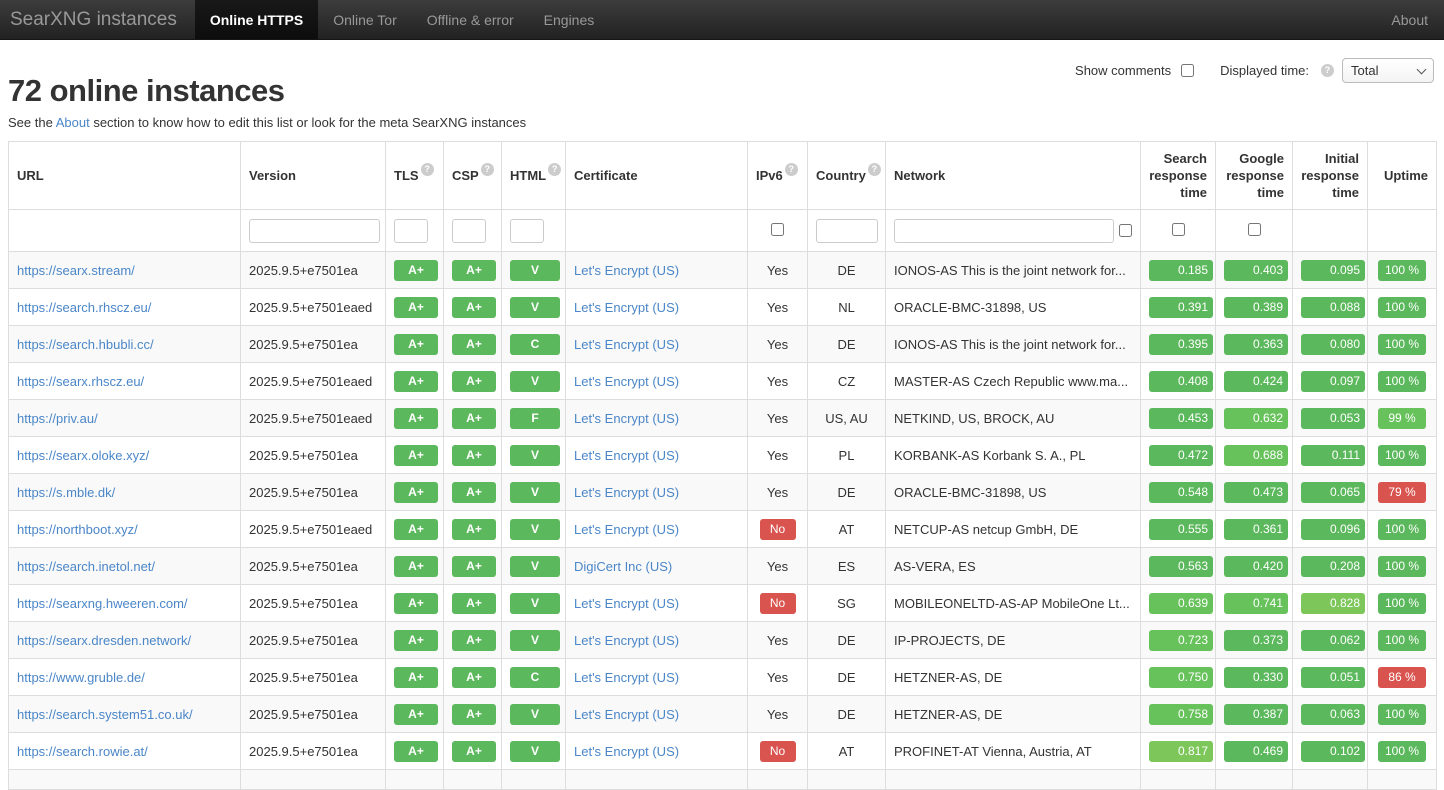 Image resolution: width=1444 pixels, height=790 pixels. What do you see at coordinates (1178, 175) in the screenshot?
I see `column-header-search-response-time: Search response time` at bounding box center [1178, 175].